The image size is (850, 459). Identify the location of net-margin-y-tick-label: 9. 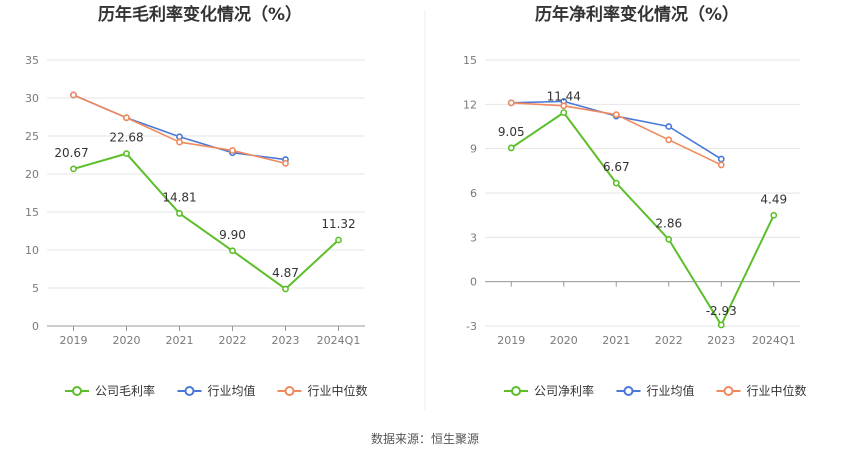
(473, 149).